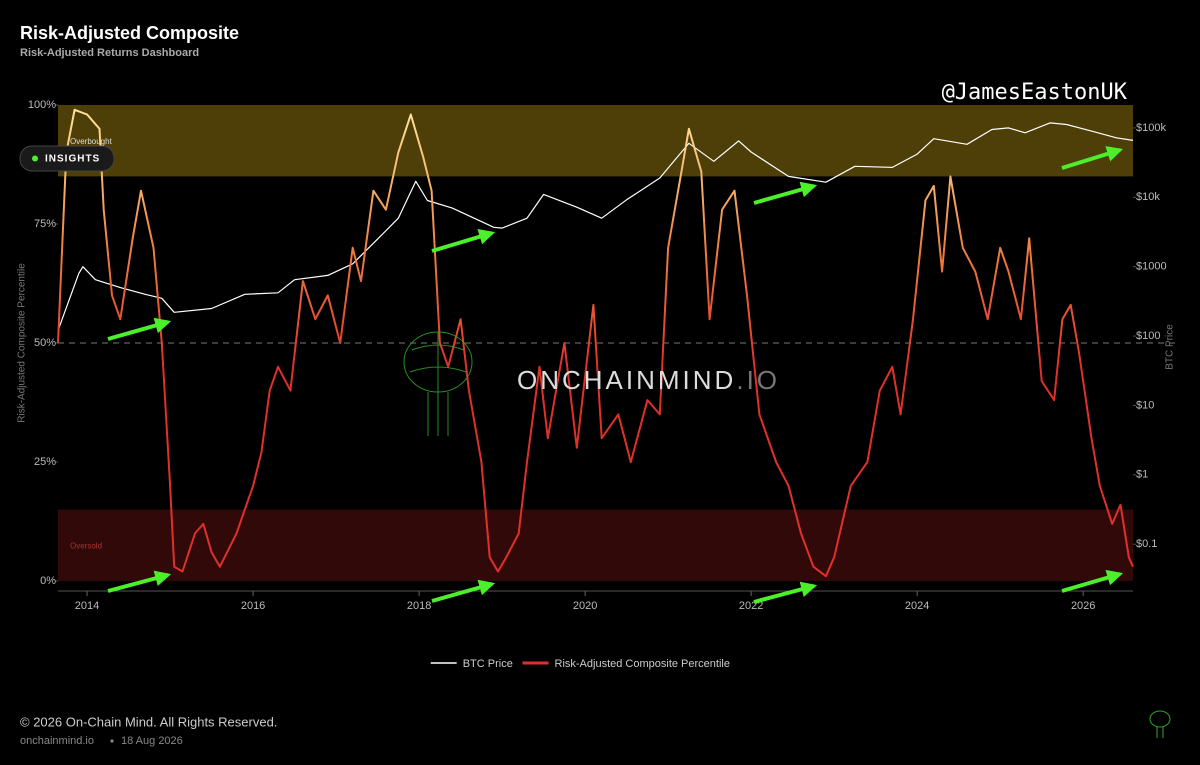  What do you see at coordinates (1035, 92) in the screenshot?
I see `handle: @JamesEastonUK` at bounding box center [1035, 92].